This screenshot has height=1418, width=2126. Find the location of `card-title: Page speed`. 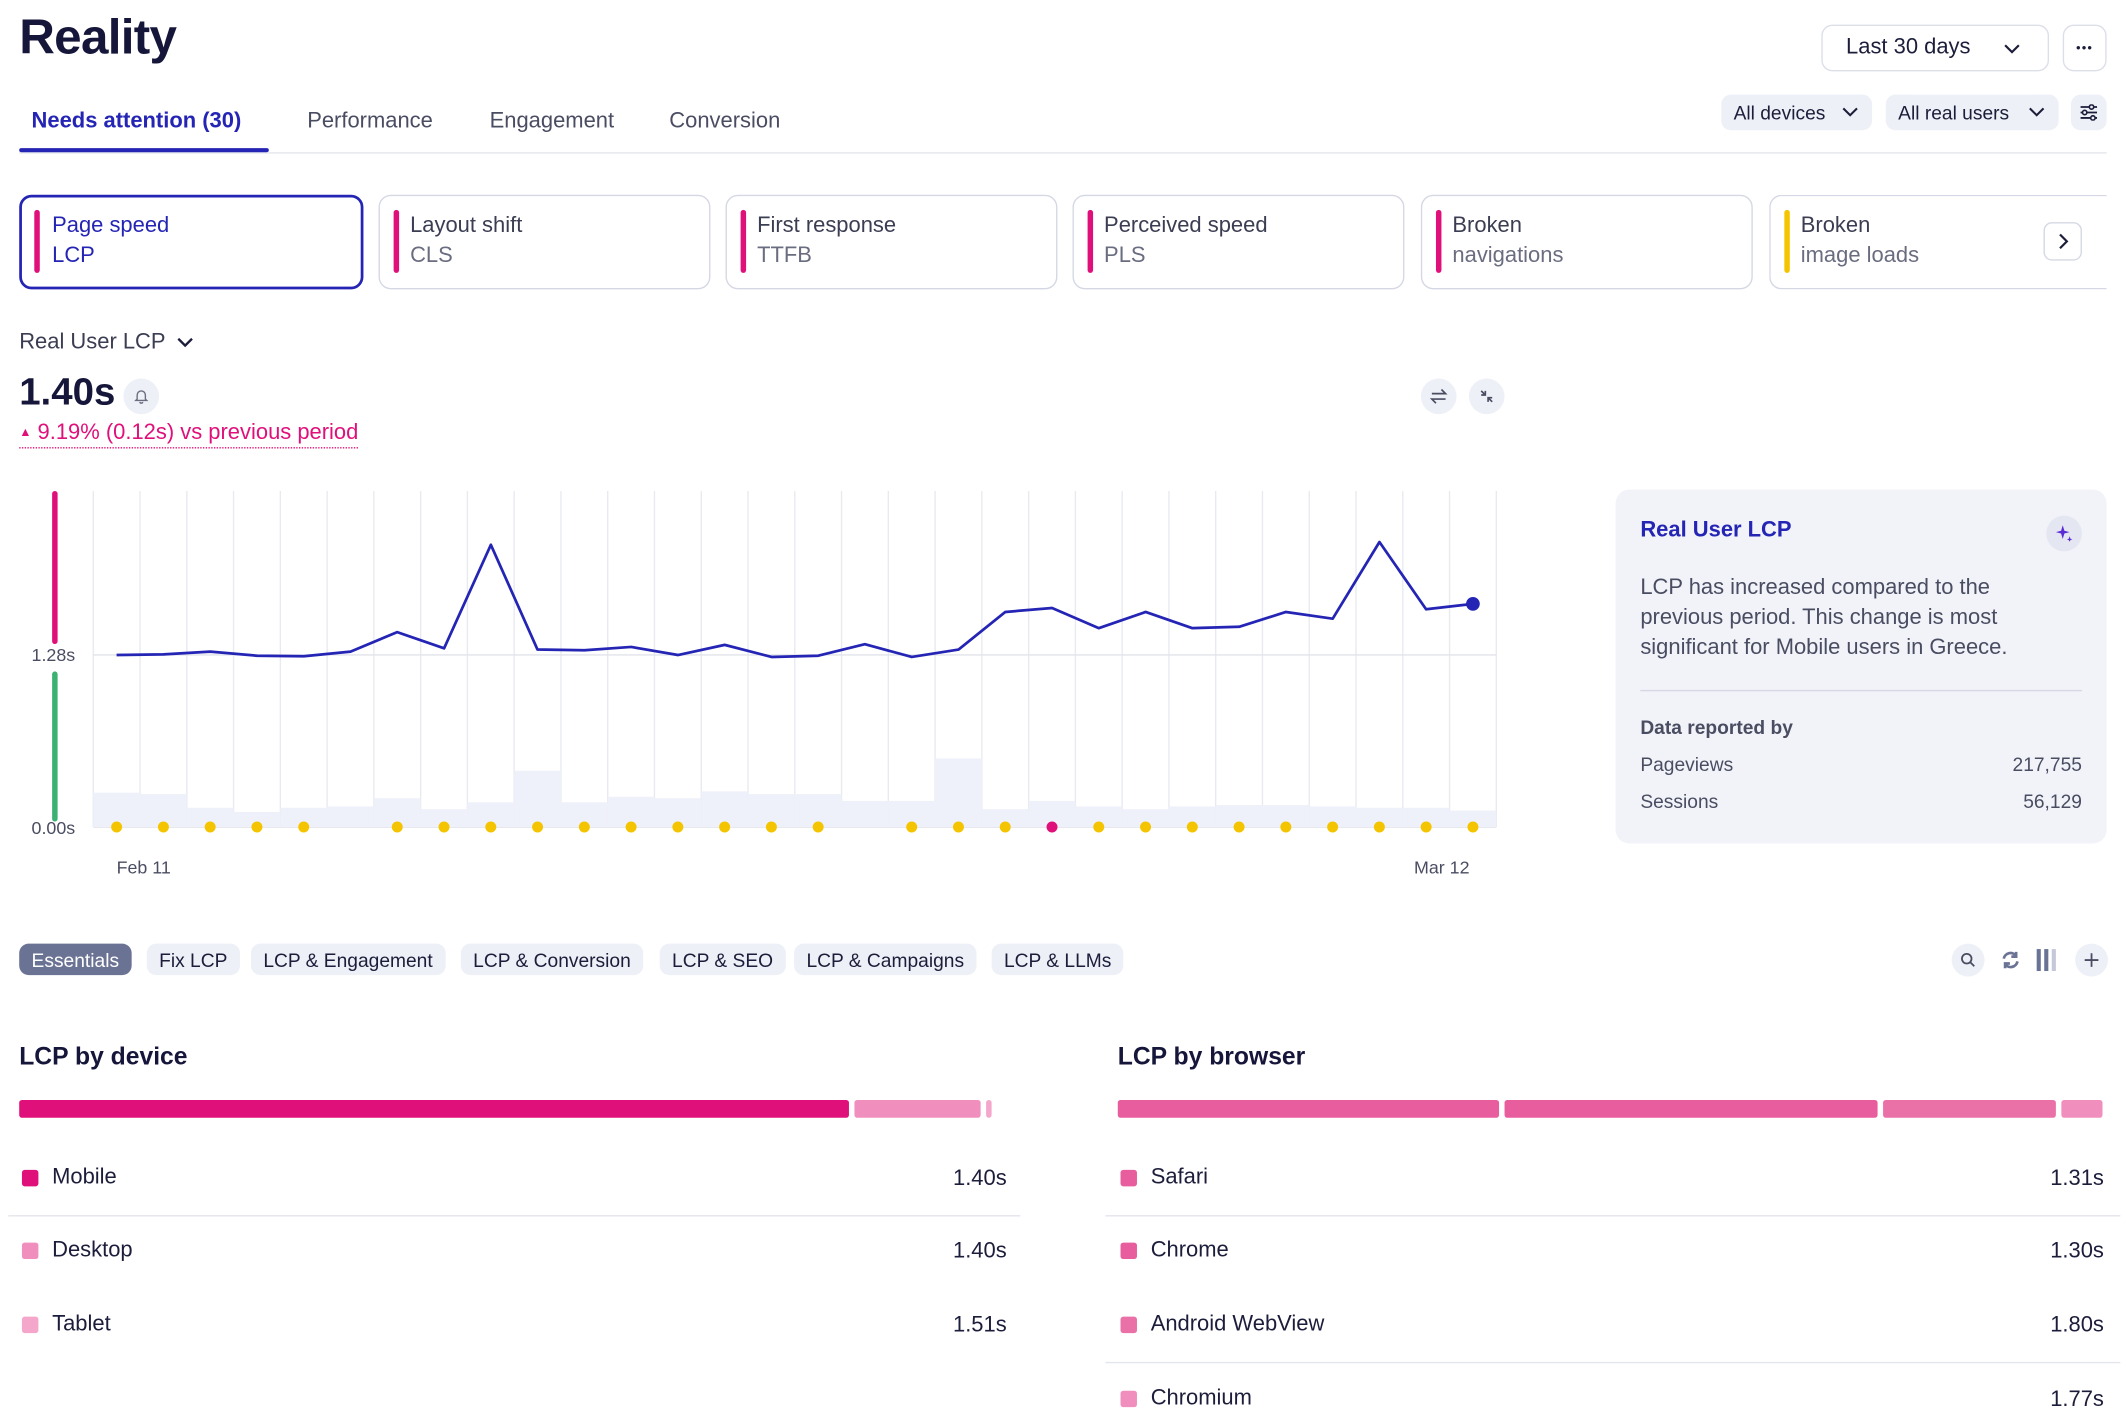

card-title: Page speed is located at coordinates (111, 225).